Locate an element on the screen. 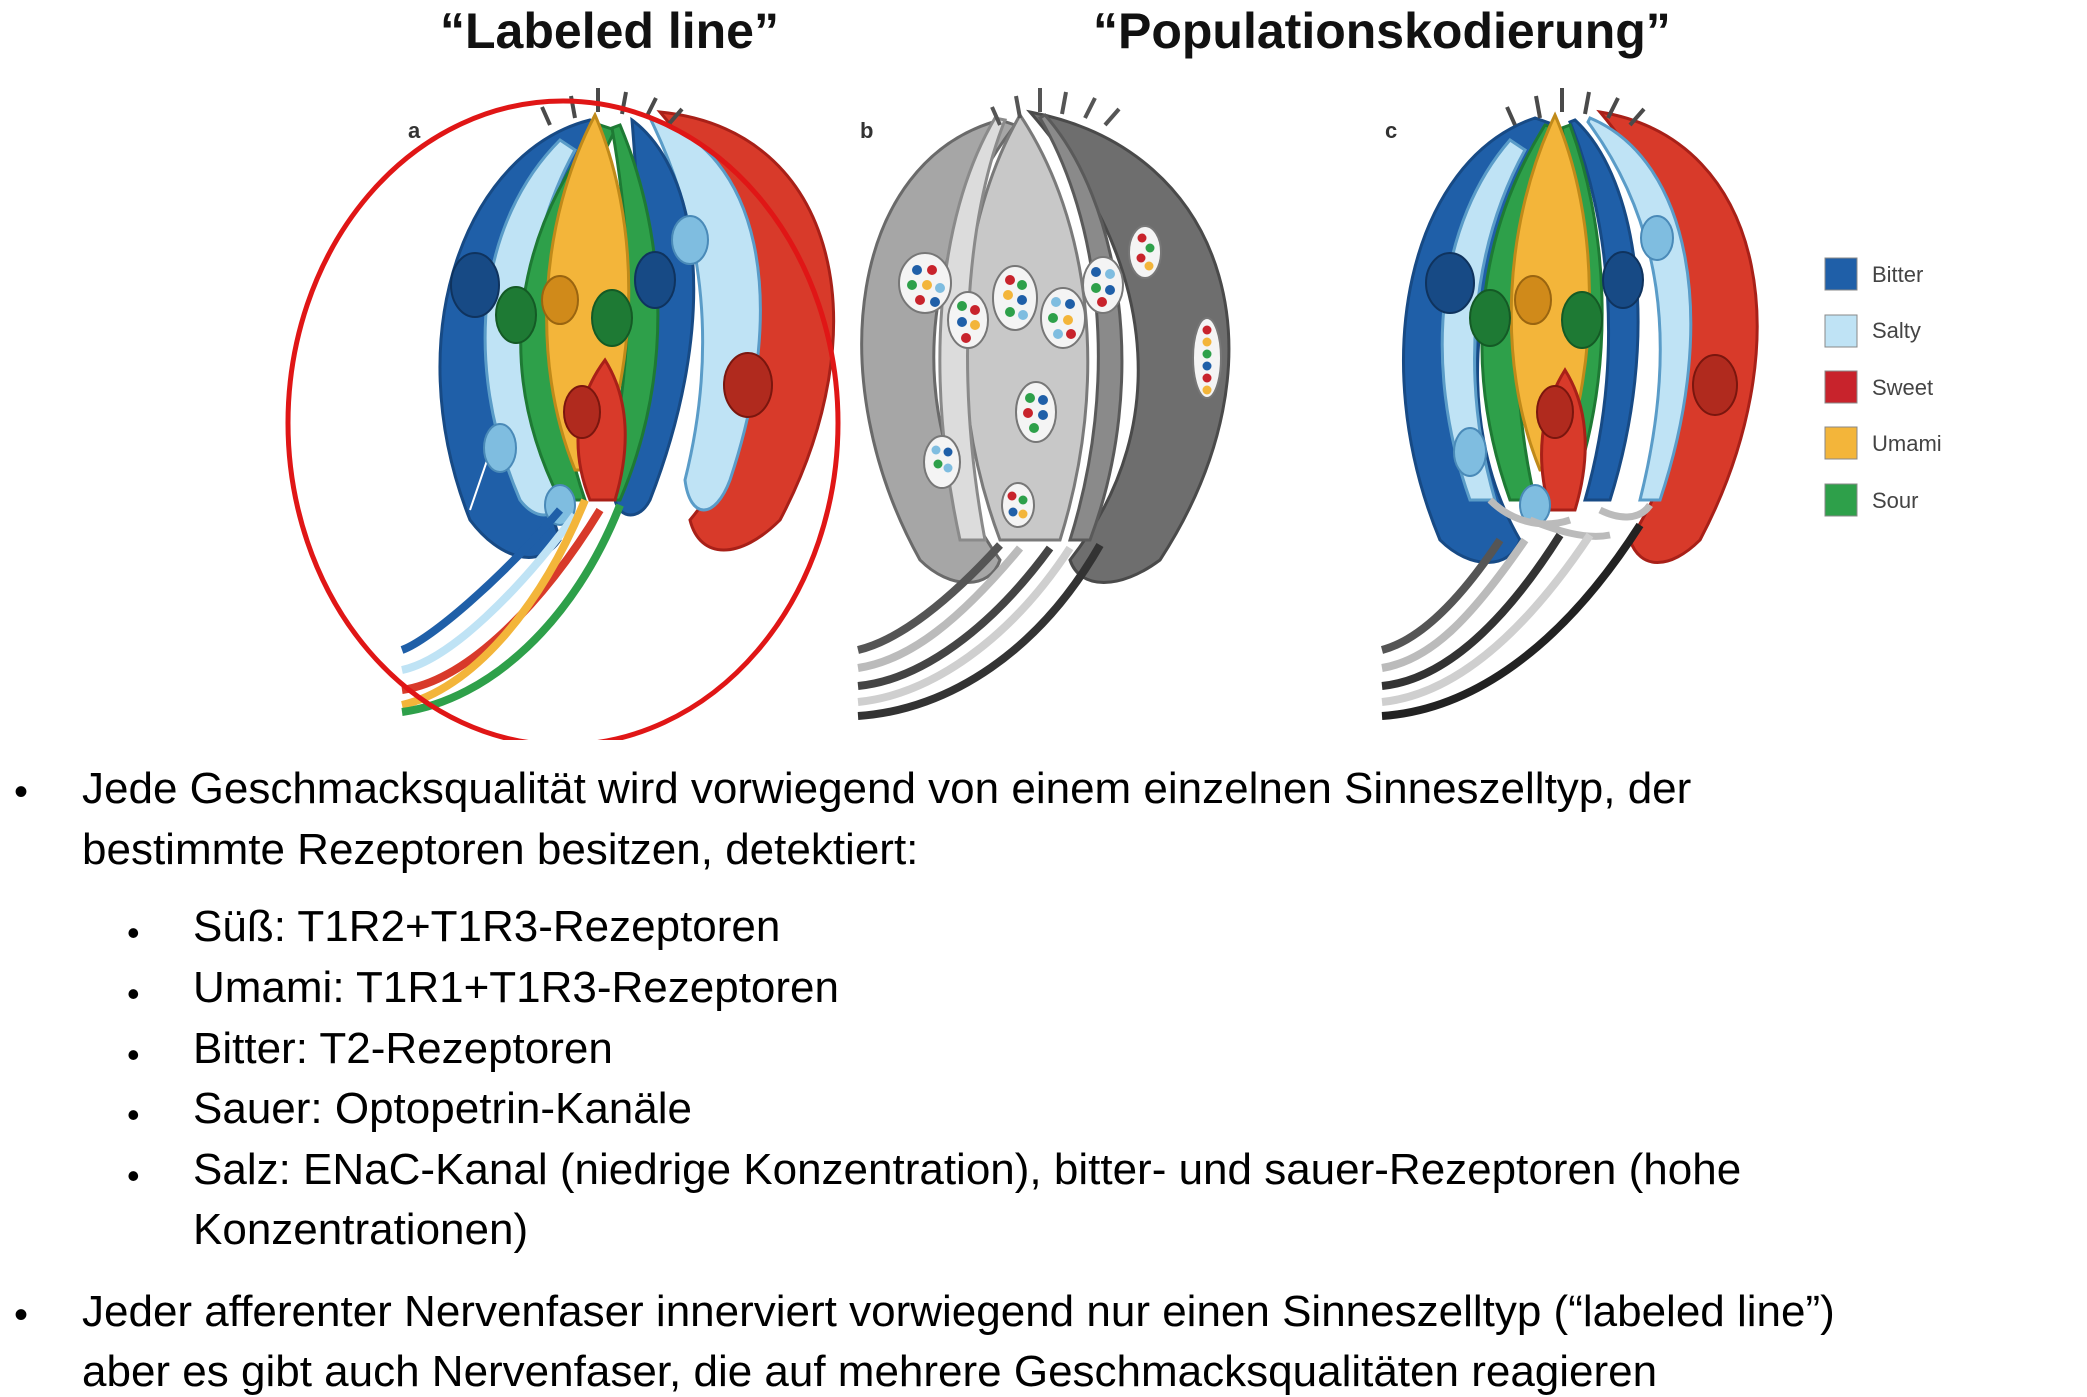 The width and height of the screenshot is (2087, 1397). legend-item-umami: Umami is located at coordinates (1883, 443).